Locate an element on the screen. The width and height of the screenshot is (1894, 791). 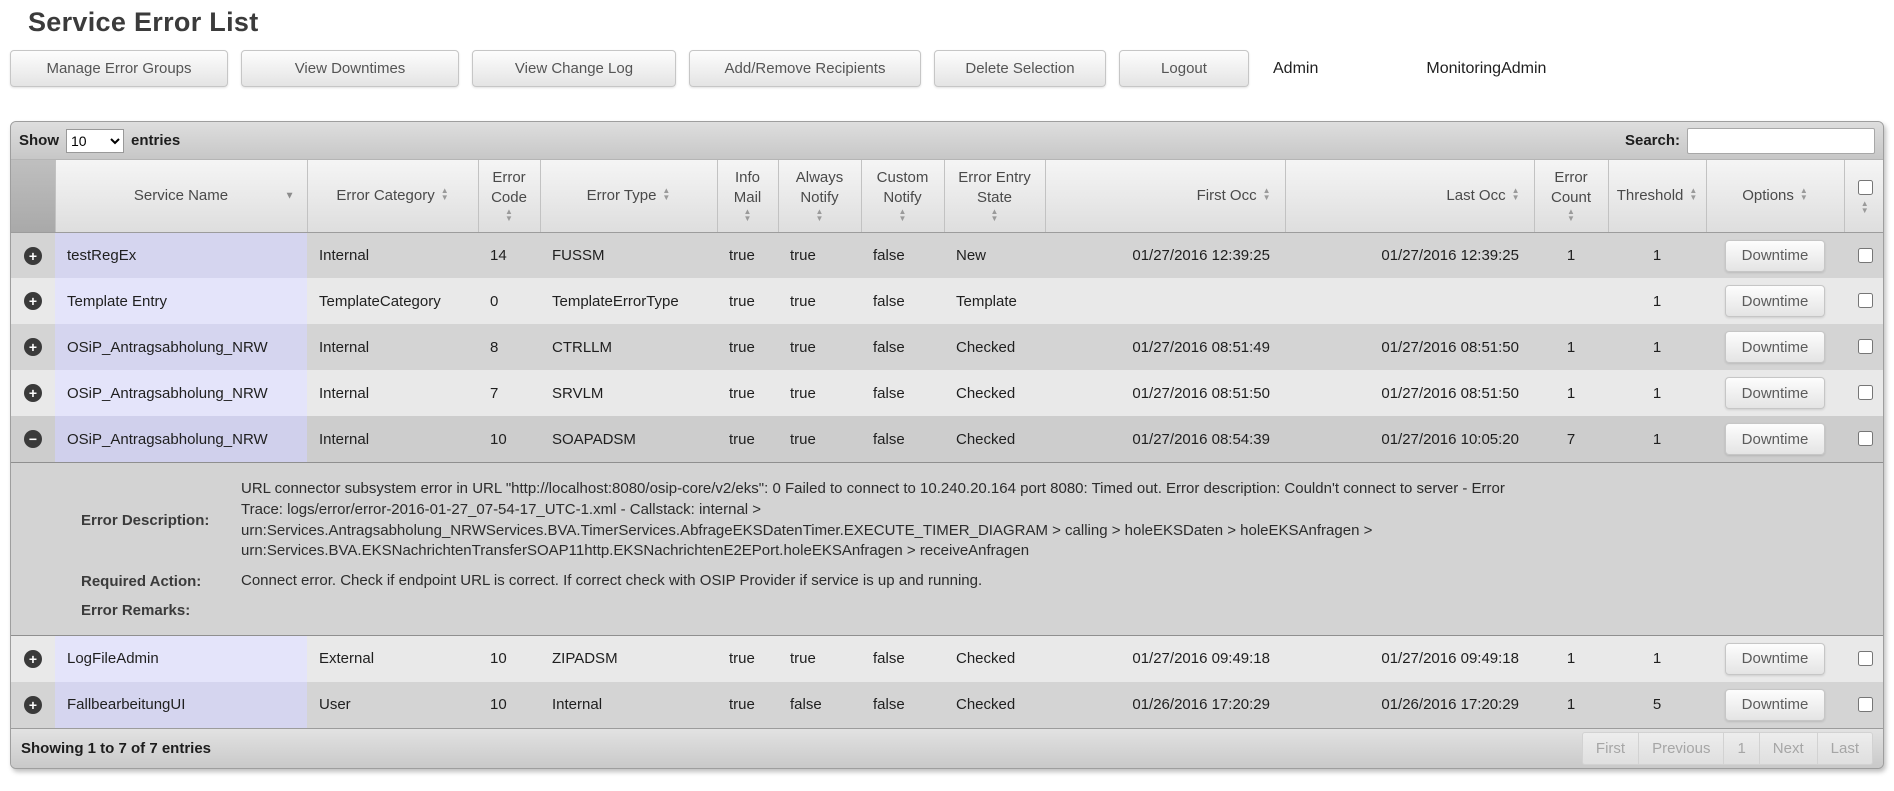
cell-last_occ: 01/27/2016 10:05:20 is located at coordinates (1409, 439).